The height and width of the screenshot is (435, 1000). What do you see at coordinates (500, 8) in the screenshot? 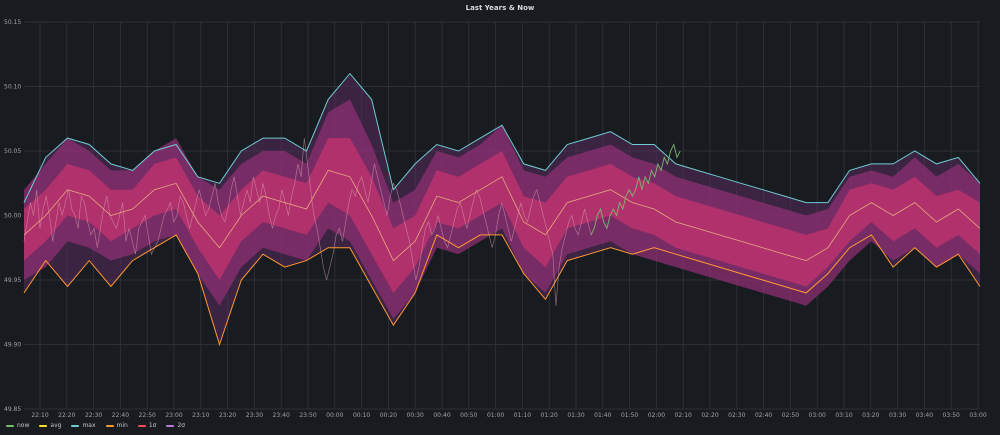
I see `chart-title: Last Years & Now` at bounding box center [500, 8].